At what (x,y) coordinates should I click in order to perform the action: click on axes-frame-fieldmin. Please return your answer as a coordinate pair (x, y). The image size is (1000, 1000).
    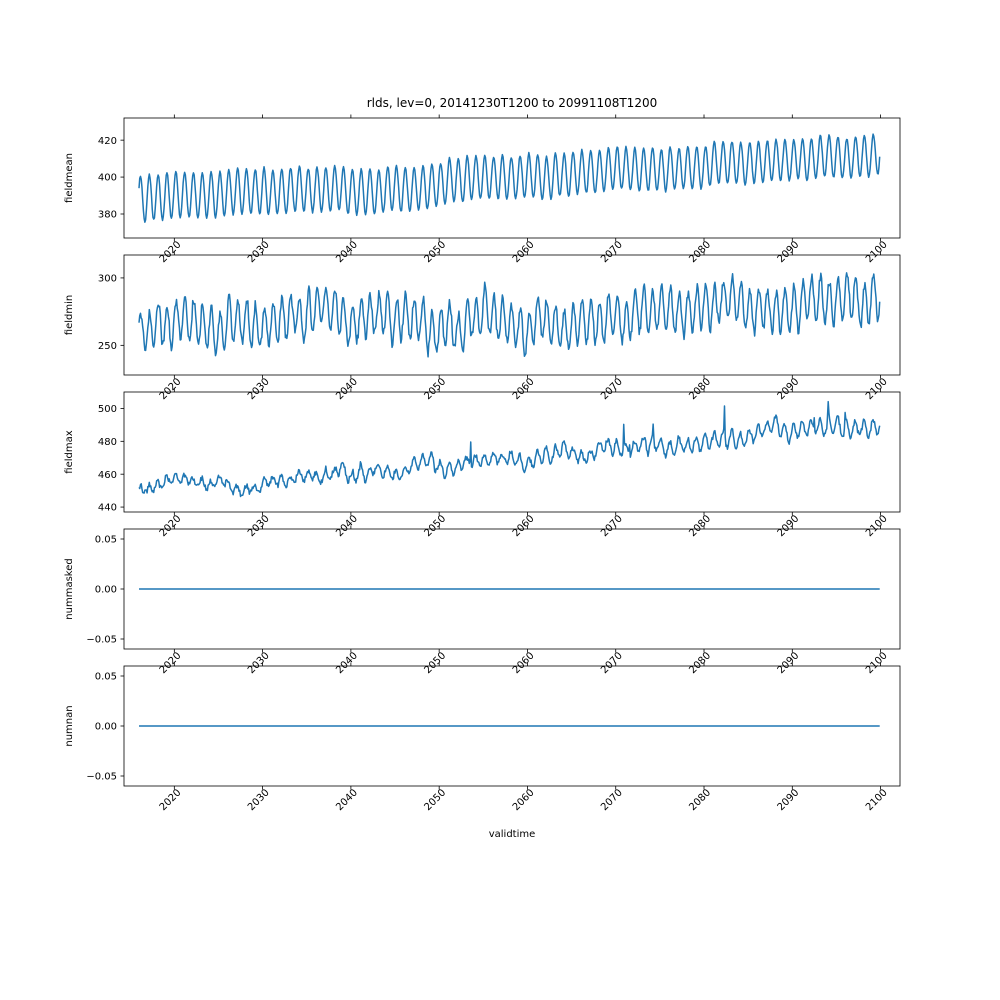
    Looking at the image, I should click on (512, 315).